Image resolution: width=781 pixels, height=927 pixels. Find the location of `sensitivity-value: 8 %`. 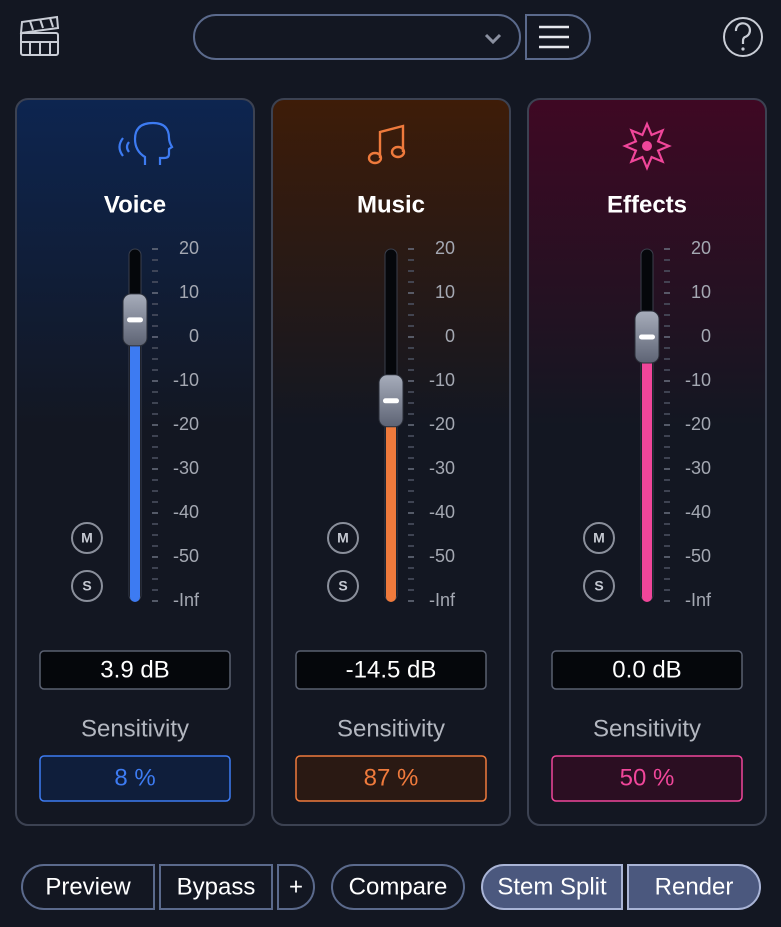

sensitivity-value: 8 % is located at coordinates (134, 777).